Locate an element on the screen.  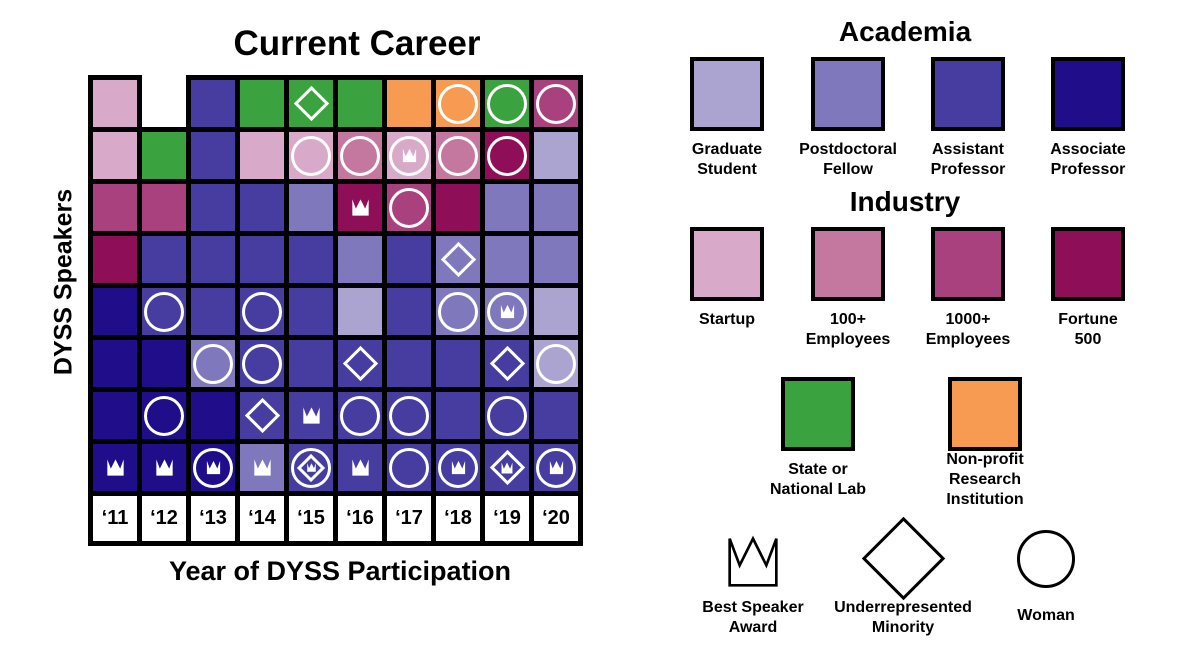
grid-cell-r2c9 is located at coordinates (507, 155).